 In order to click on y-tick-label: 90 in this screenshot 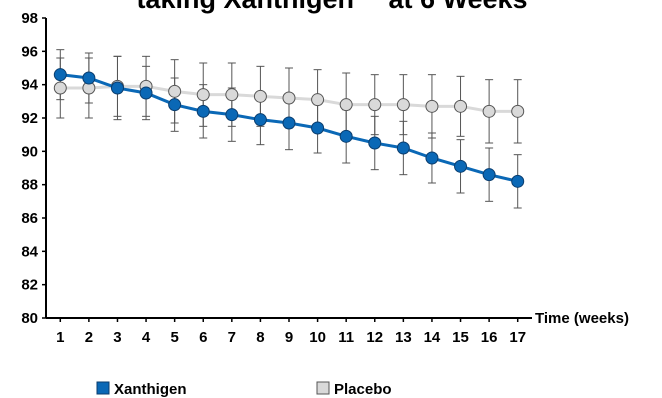, I will do `click(29, 151)`.